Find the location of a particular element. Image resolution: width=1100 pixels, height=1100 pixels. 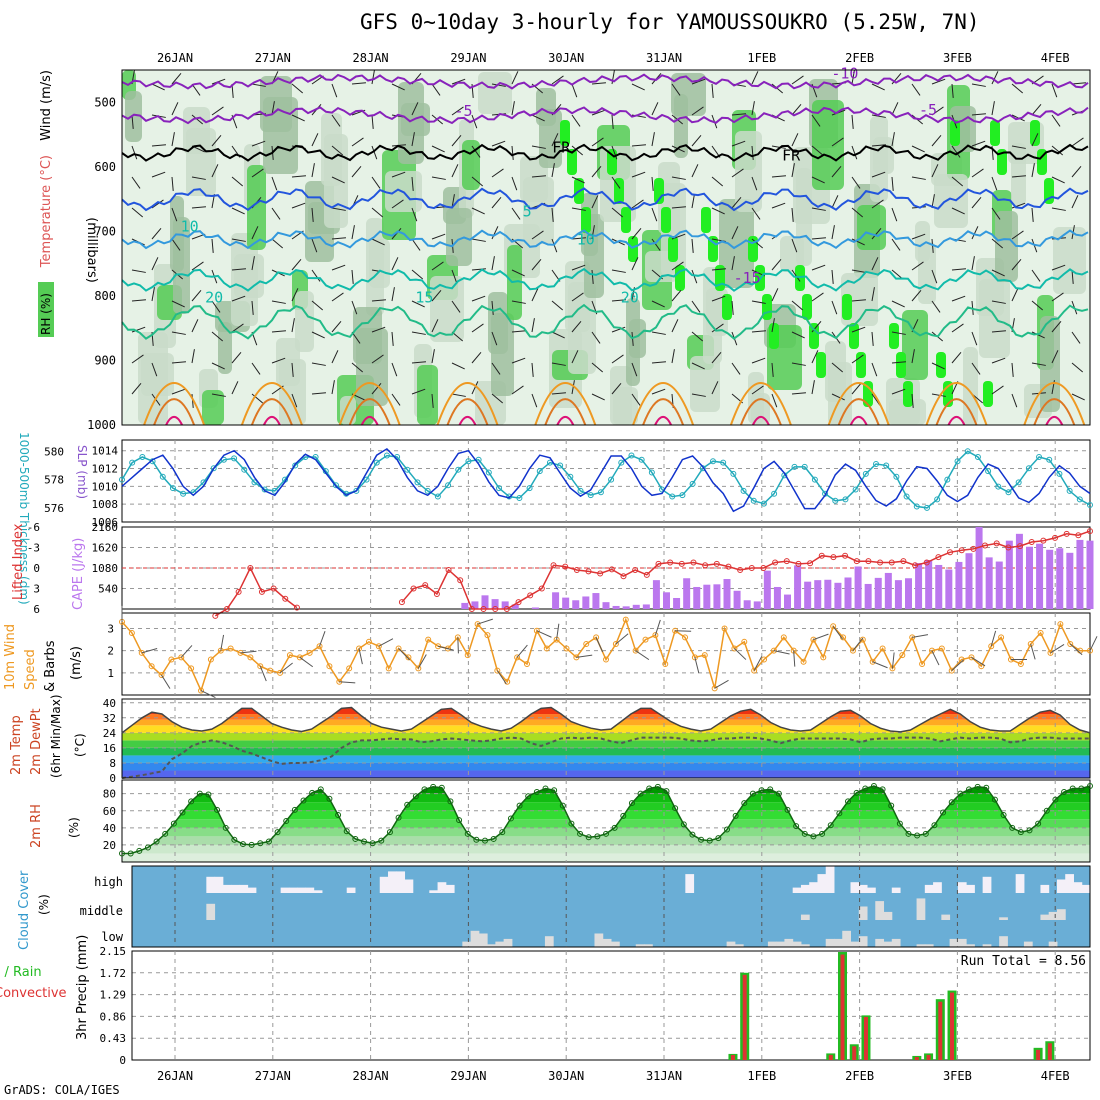

isotherm-label: -5 is located at coordinates (463, 111).